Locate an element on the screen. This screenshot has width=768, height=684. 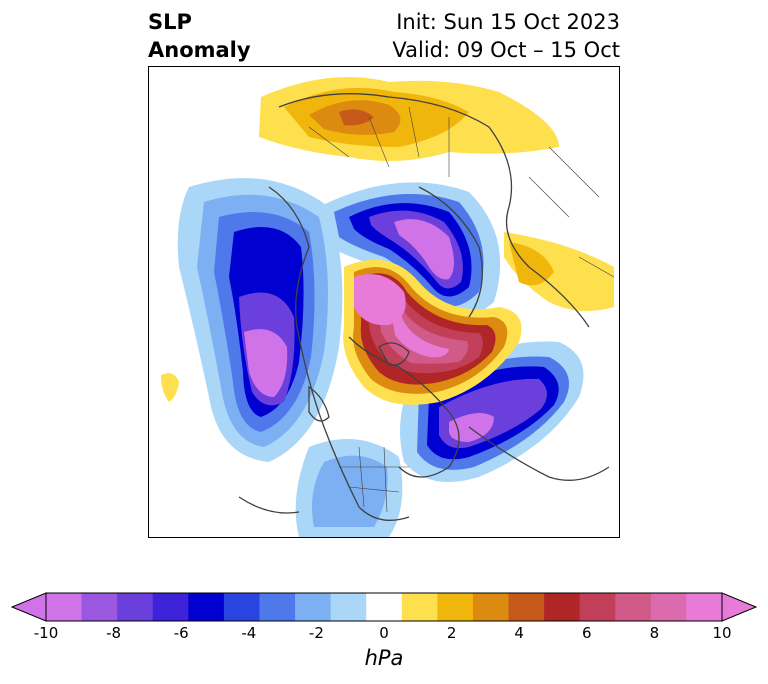
colorbar-tick-label: 8 is located at coordinates (654, 633).